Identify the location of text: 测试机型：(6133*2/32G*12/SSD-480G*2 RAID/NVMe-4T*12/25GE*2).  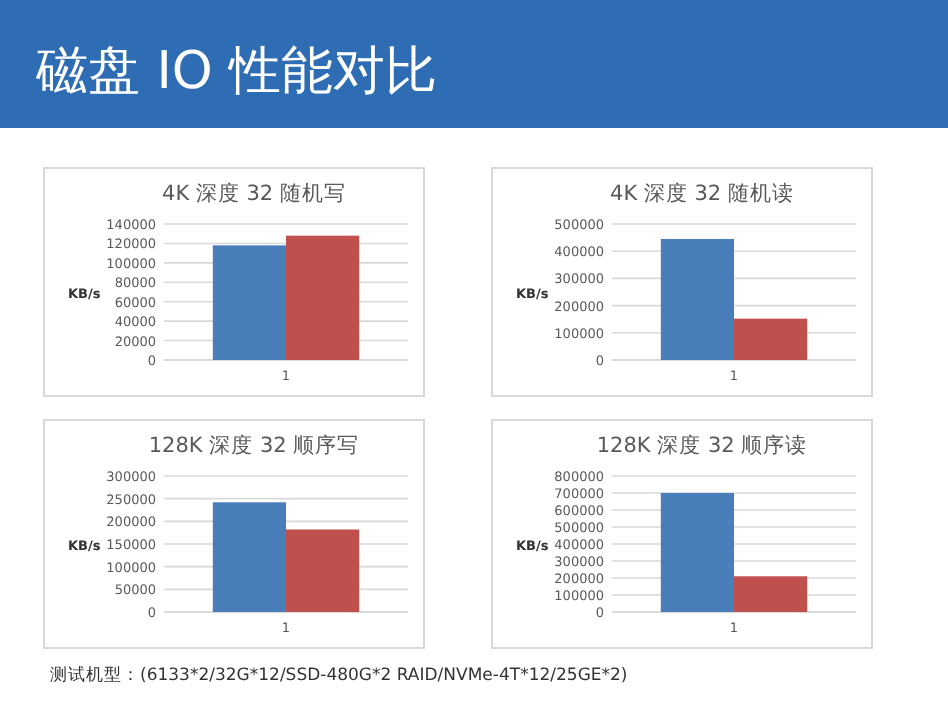
(339, 675).